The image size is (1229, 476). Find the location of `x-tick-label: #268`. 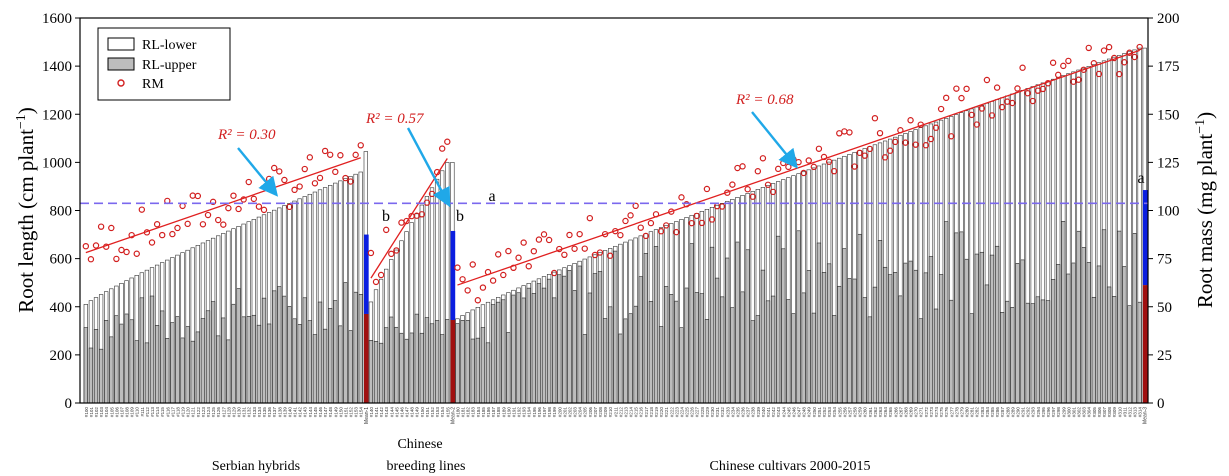

x-tick-label: #268 is located at coordinates (905, 412).